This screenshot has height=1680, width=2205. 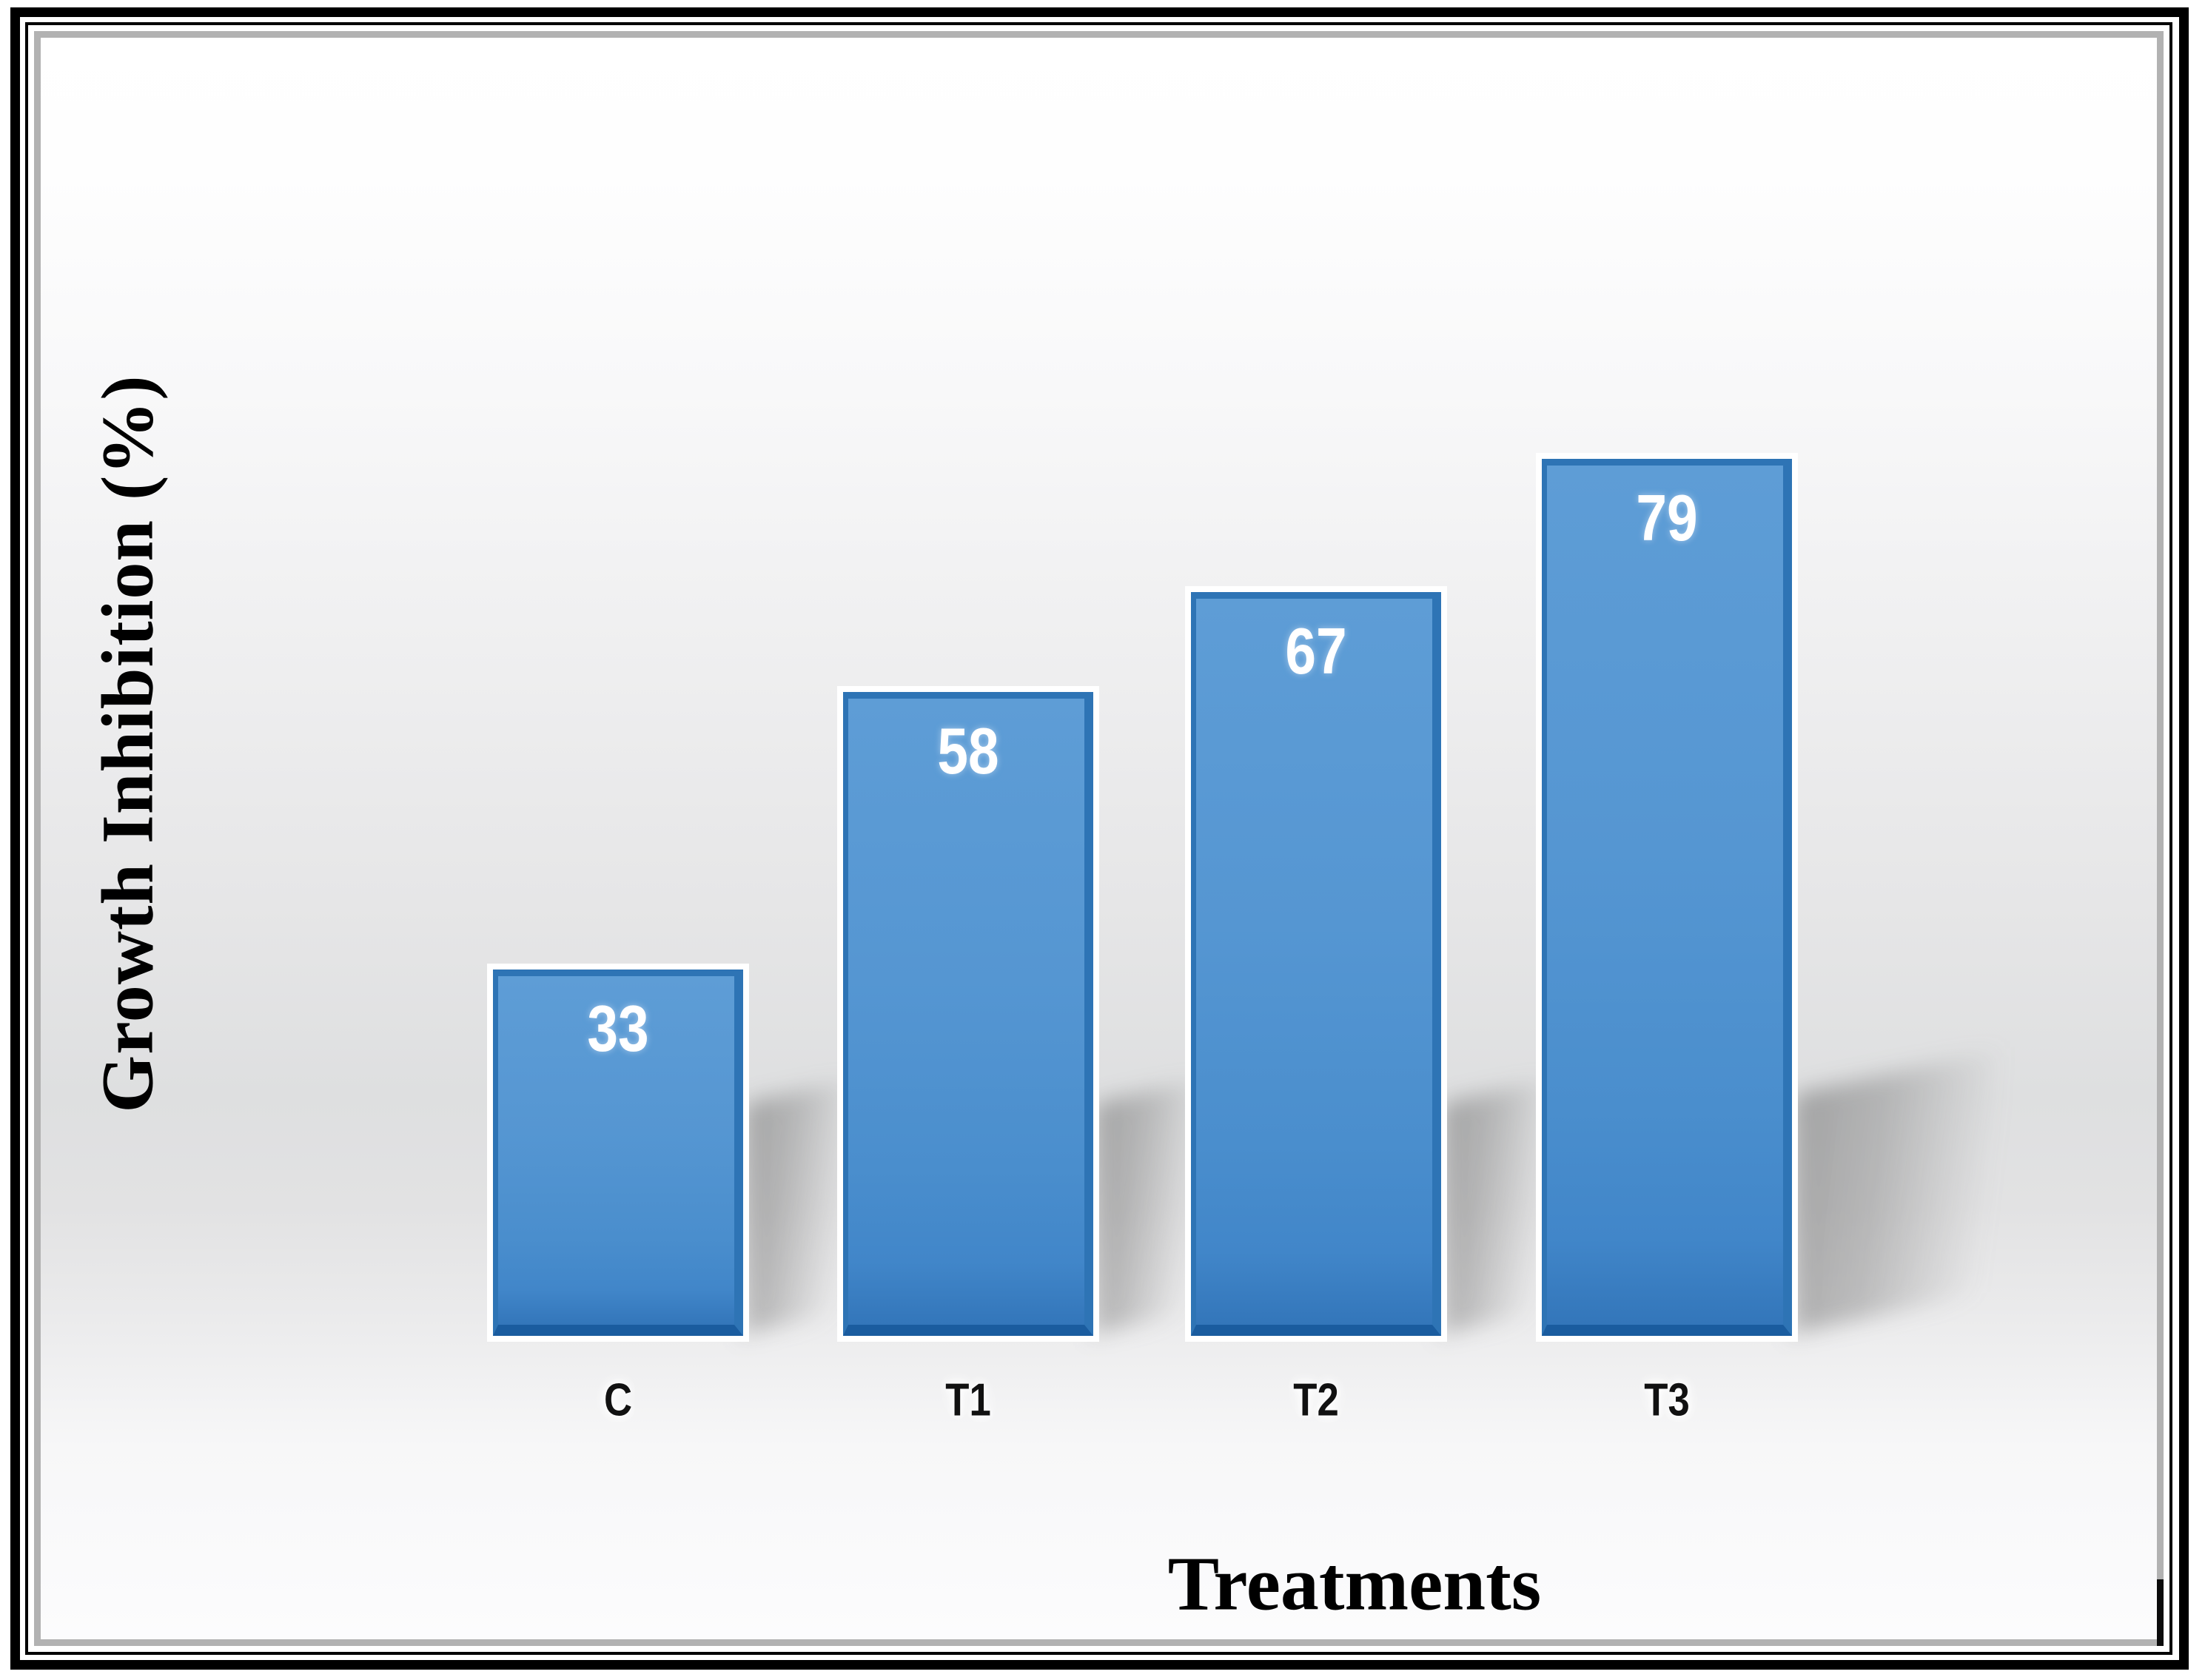 What do you see at coordinates (128, 743) in the screenshot?
I see `y-axis-title: Growth Inhibition (%)` at bounding box center [128, 743].